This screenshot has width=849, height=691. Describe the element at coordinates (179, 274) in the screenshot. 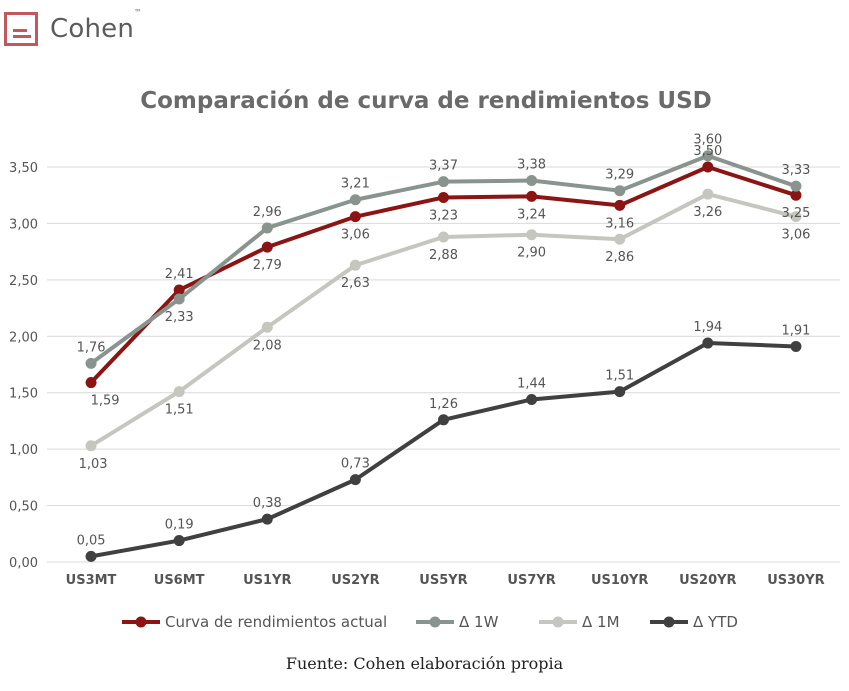

I see `data-label: 2,41` at that location.